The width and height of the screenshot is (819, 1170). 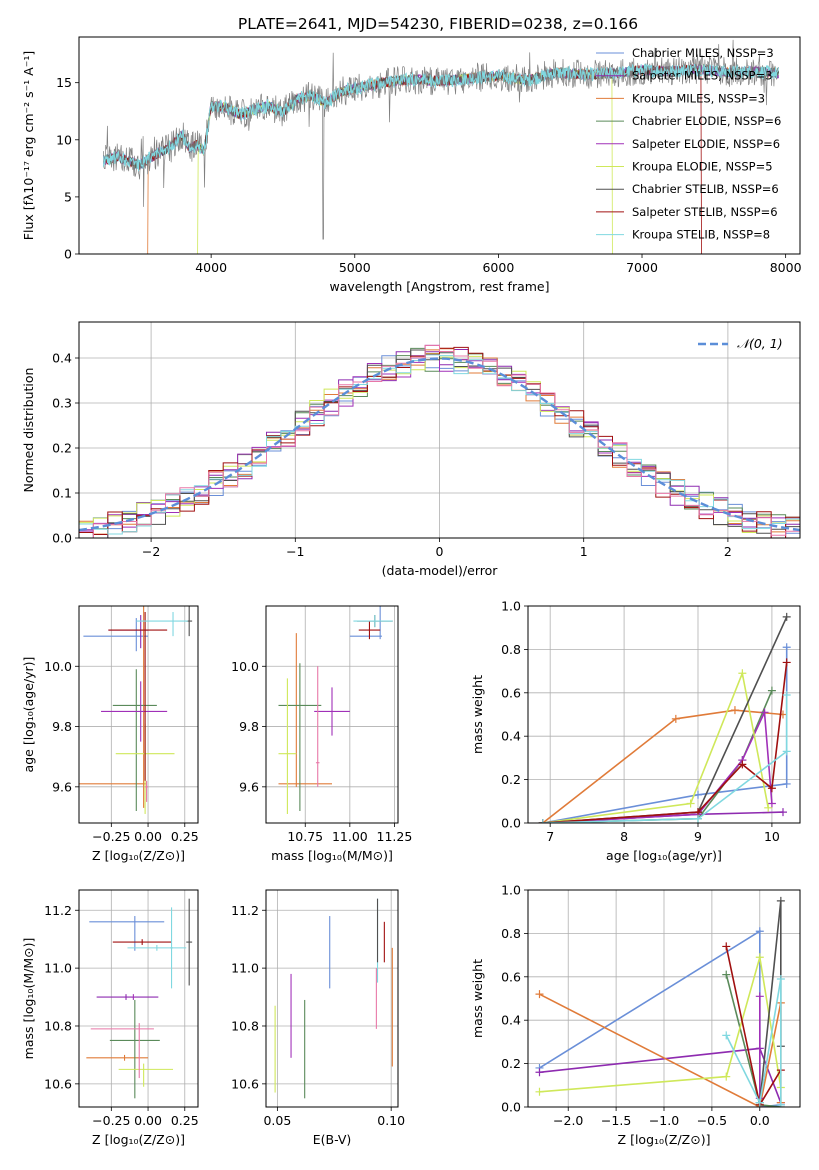 What do you see at coordinates (702, 76) in the screenshot?
I see `legend-entry: Salpeter MILES, NSSP=3` at bounding box center [702, 76].